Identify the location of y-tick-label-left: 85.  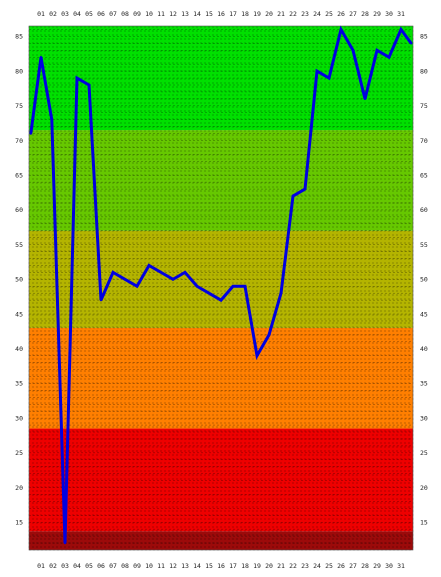
(19, 37).